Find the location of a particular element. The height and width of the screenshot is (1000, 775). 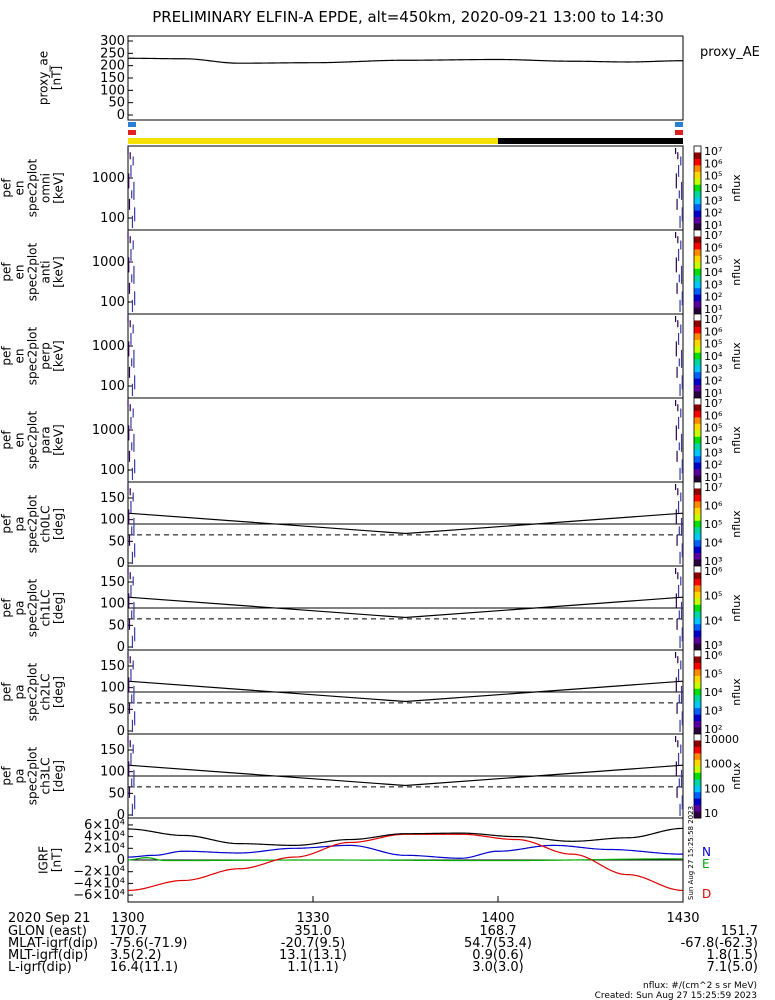

igrf-ylabel: IGRF [nT] is located at coordinates (50, 860).